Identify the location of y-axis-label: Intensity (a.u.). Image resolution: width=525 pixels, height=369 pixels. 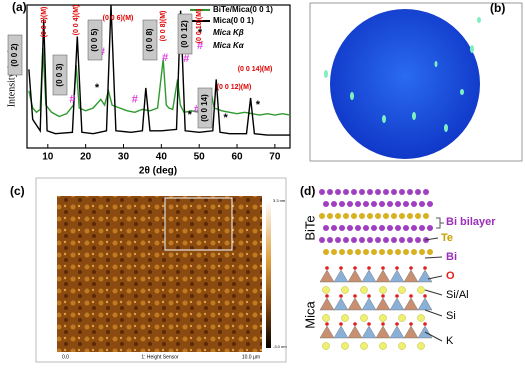
(11, 78).